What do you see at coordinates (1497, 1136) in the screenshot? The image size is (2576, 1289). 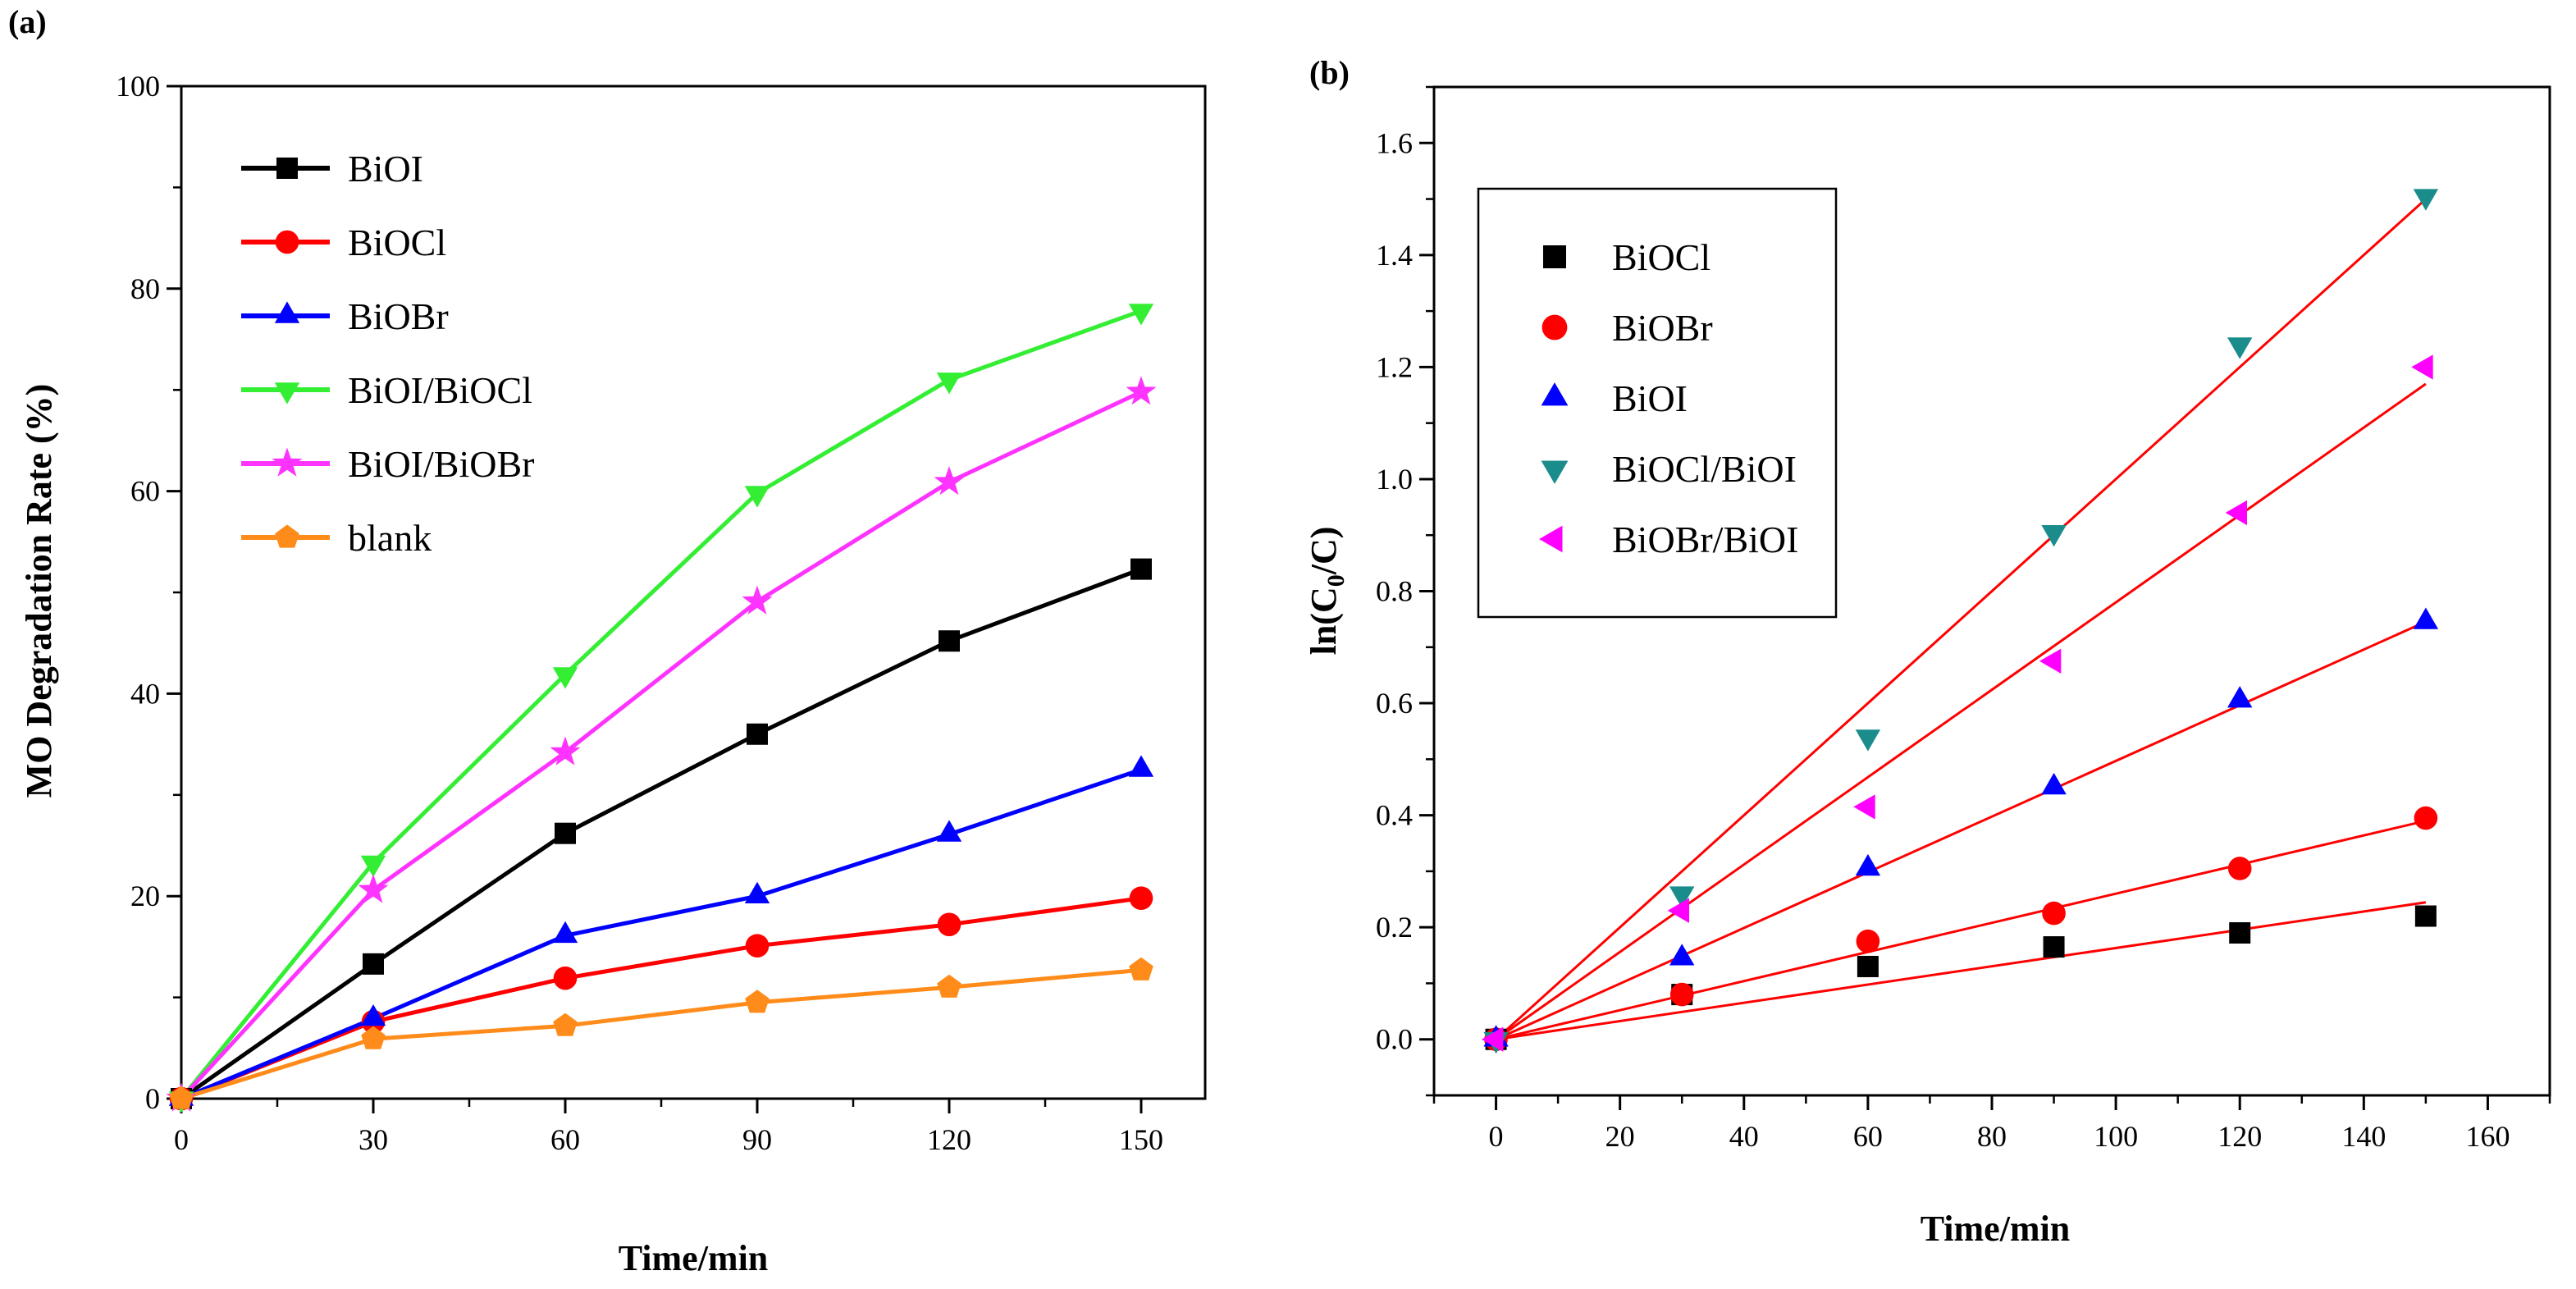 I see `chart-b-x-tick-label: 0` at bounding box center [1497, 1136].